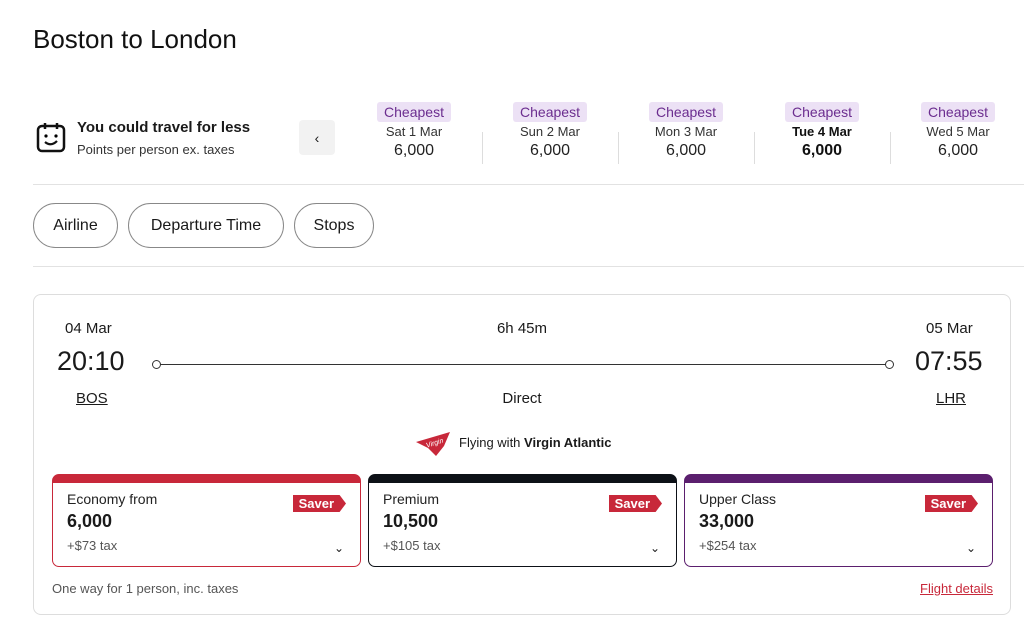  What do you see at coordinates (412, 545) in the screenshot?
I see `fare-tax: +$105 tax` at bounding box center [412, 545].